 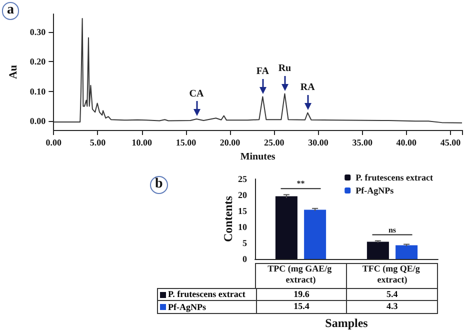 What do you see at coordinates (159, 184) in the screenshot?
I see `chart-title: b` at bounding box center [159, 184].